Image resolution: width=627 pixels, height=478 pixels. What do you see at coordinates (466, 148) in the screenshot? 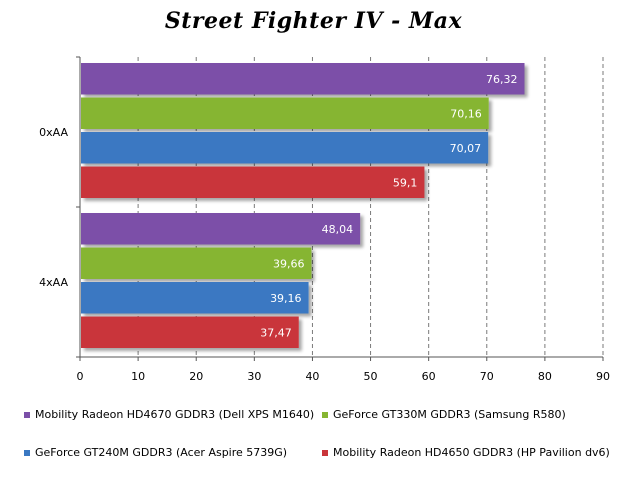
I see `data-label: 70,07` at bounding box center [466, 148].